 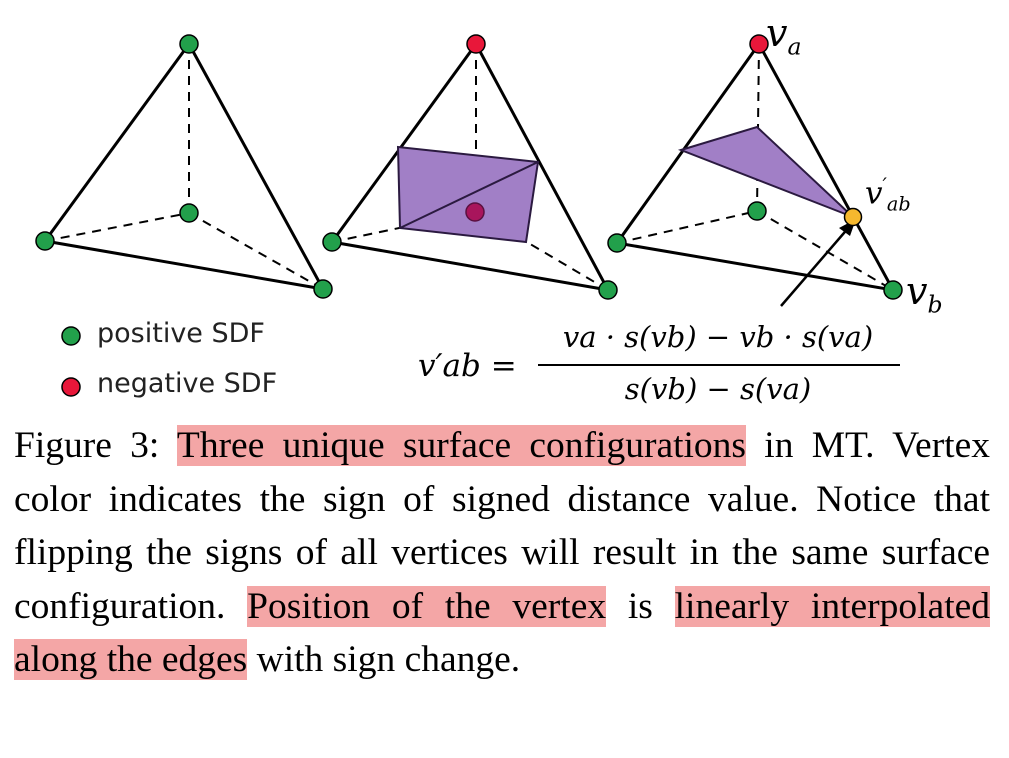 What do you see at coordinates (469, 195) in the screenshot?
I see `quad-diagonal` at bounding box center [469, 195].